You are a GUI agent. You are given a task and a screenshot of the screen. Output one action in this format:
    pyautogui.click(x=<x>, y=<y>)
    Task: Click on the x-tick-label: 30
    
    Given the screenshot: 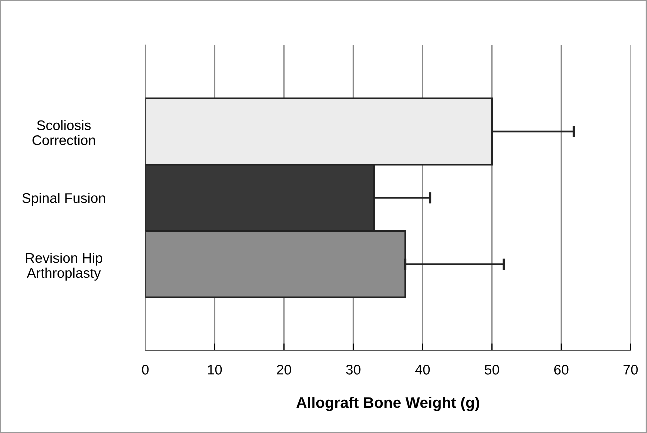 What is the action you would take?
    pyautogui.click(x=353, y=369)
    